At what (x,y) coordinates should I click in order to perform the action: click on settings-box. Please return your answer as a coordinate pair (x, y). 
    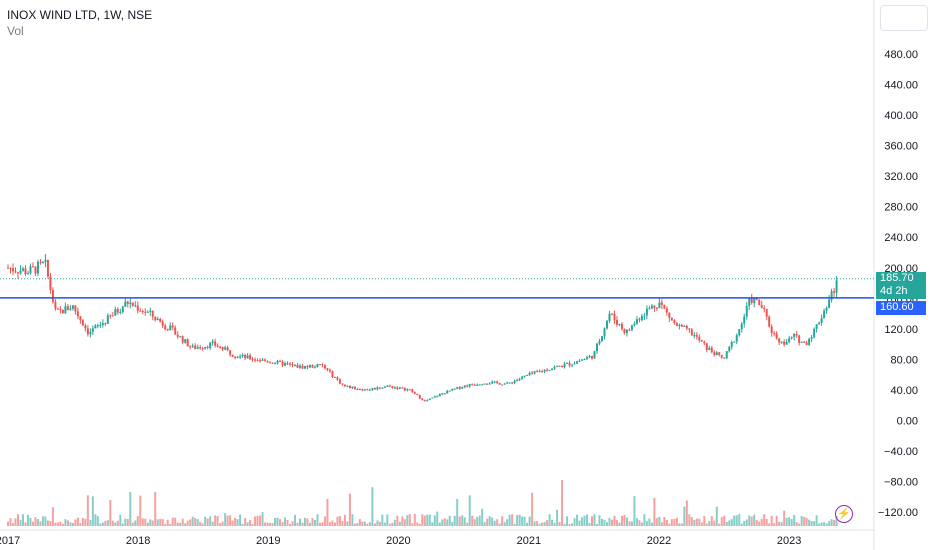
    Looking at the image, I should click on (904, 18).